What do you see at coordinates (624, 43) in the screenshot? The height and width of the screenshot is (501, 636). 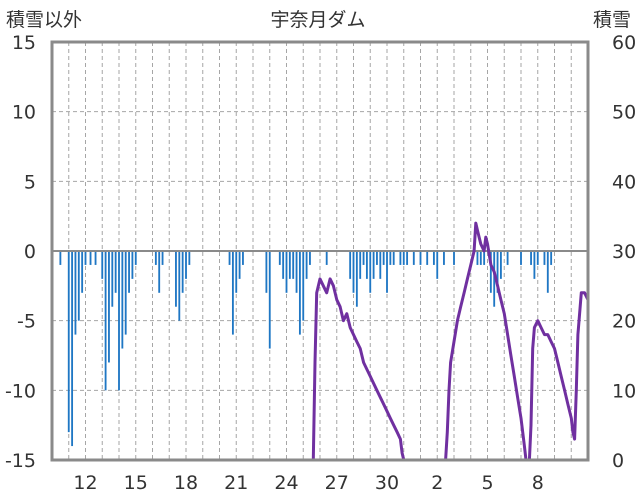 I see `right-tick-label: 60` at bounding box center [624, 43].